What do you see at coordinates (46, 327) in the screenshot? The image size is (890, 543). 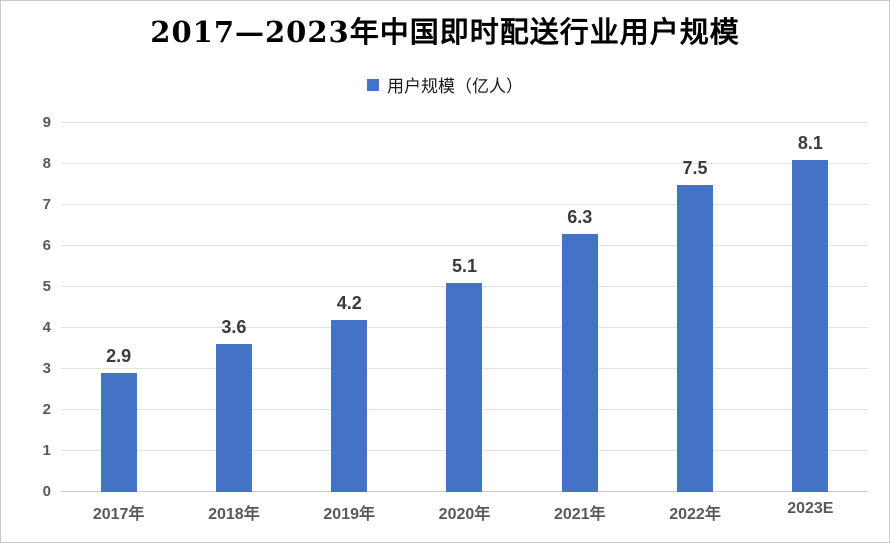 I see `y-tick-label: 4` at bounding box center [46, 327].